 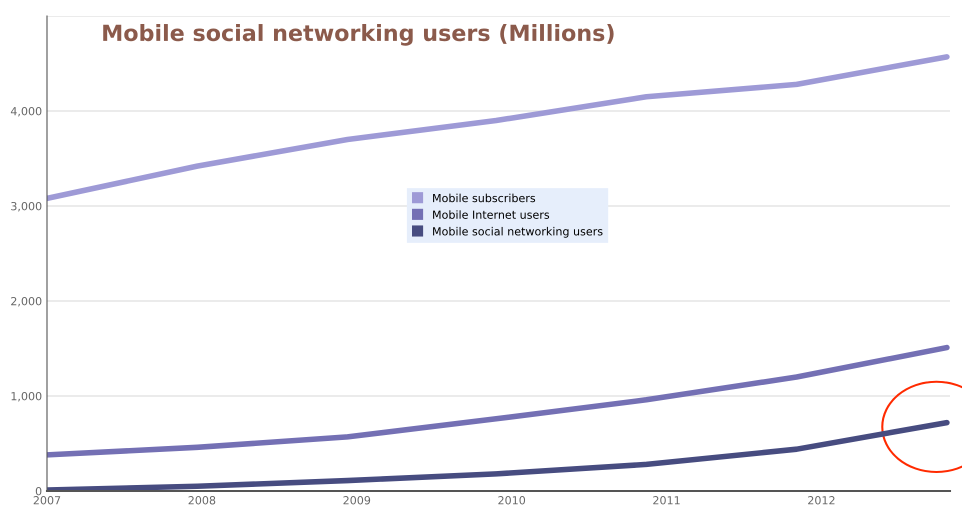 I want to click on x-tick-label: 2012, so click(x=821, y=500).